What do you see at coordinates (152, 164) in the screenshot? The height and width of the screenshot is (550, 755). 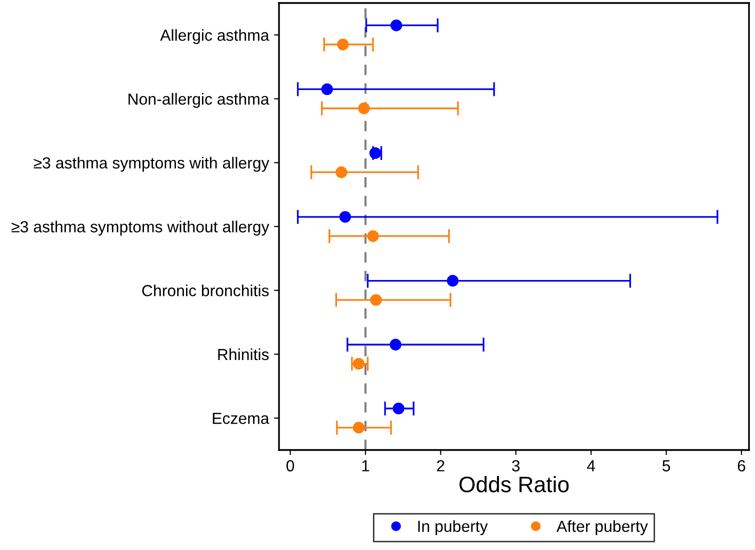 I see `y-tick-label: ≥3 asthma symptoms with allergy` at bounding box center [152, 164].